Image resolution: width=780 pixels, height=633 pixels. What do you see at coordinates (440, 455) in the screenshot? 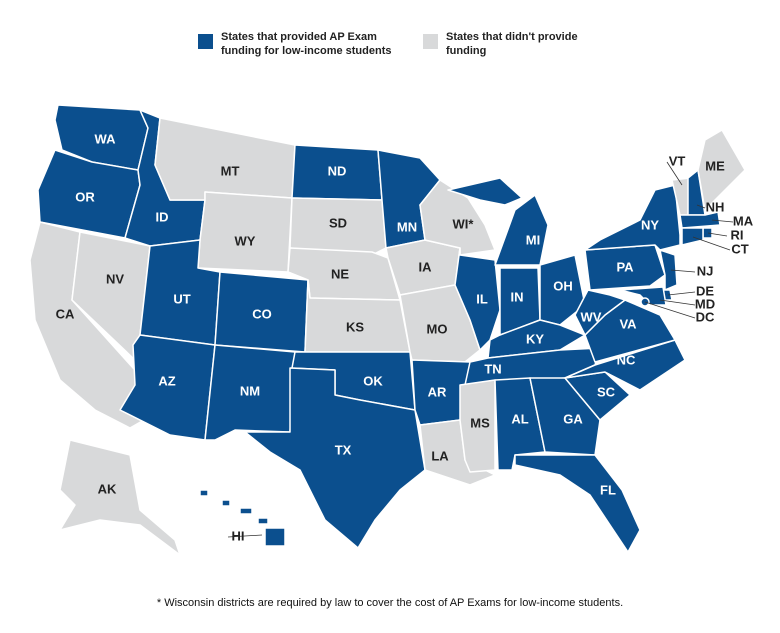
I see `state-label: LA` at bounding box center [440, 455].